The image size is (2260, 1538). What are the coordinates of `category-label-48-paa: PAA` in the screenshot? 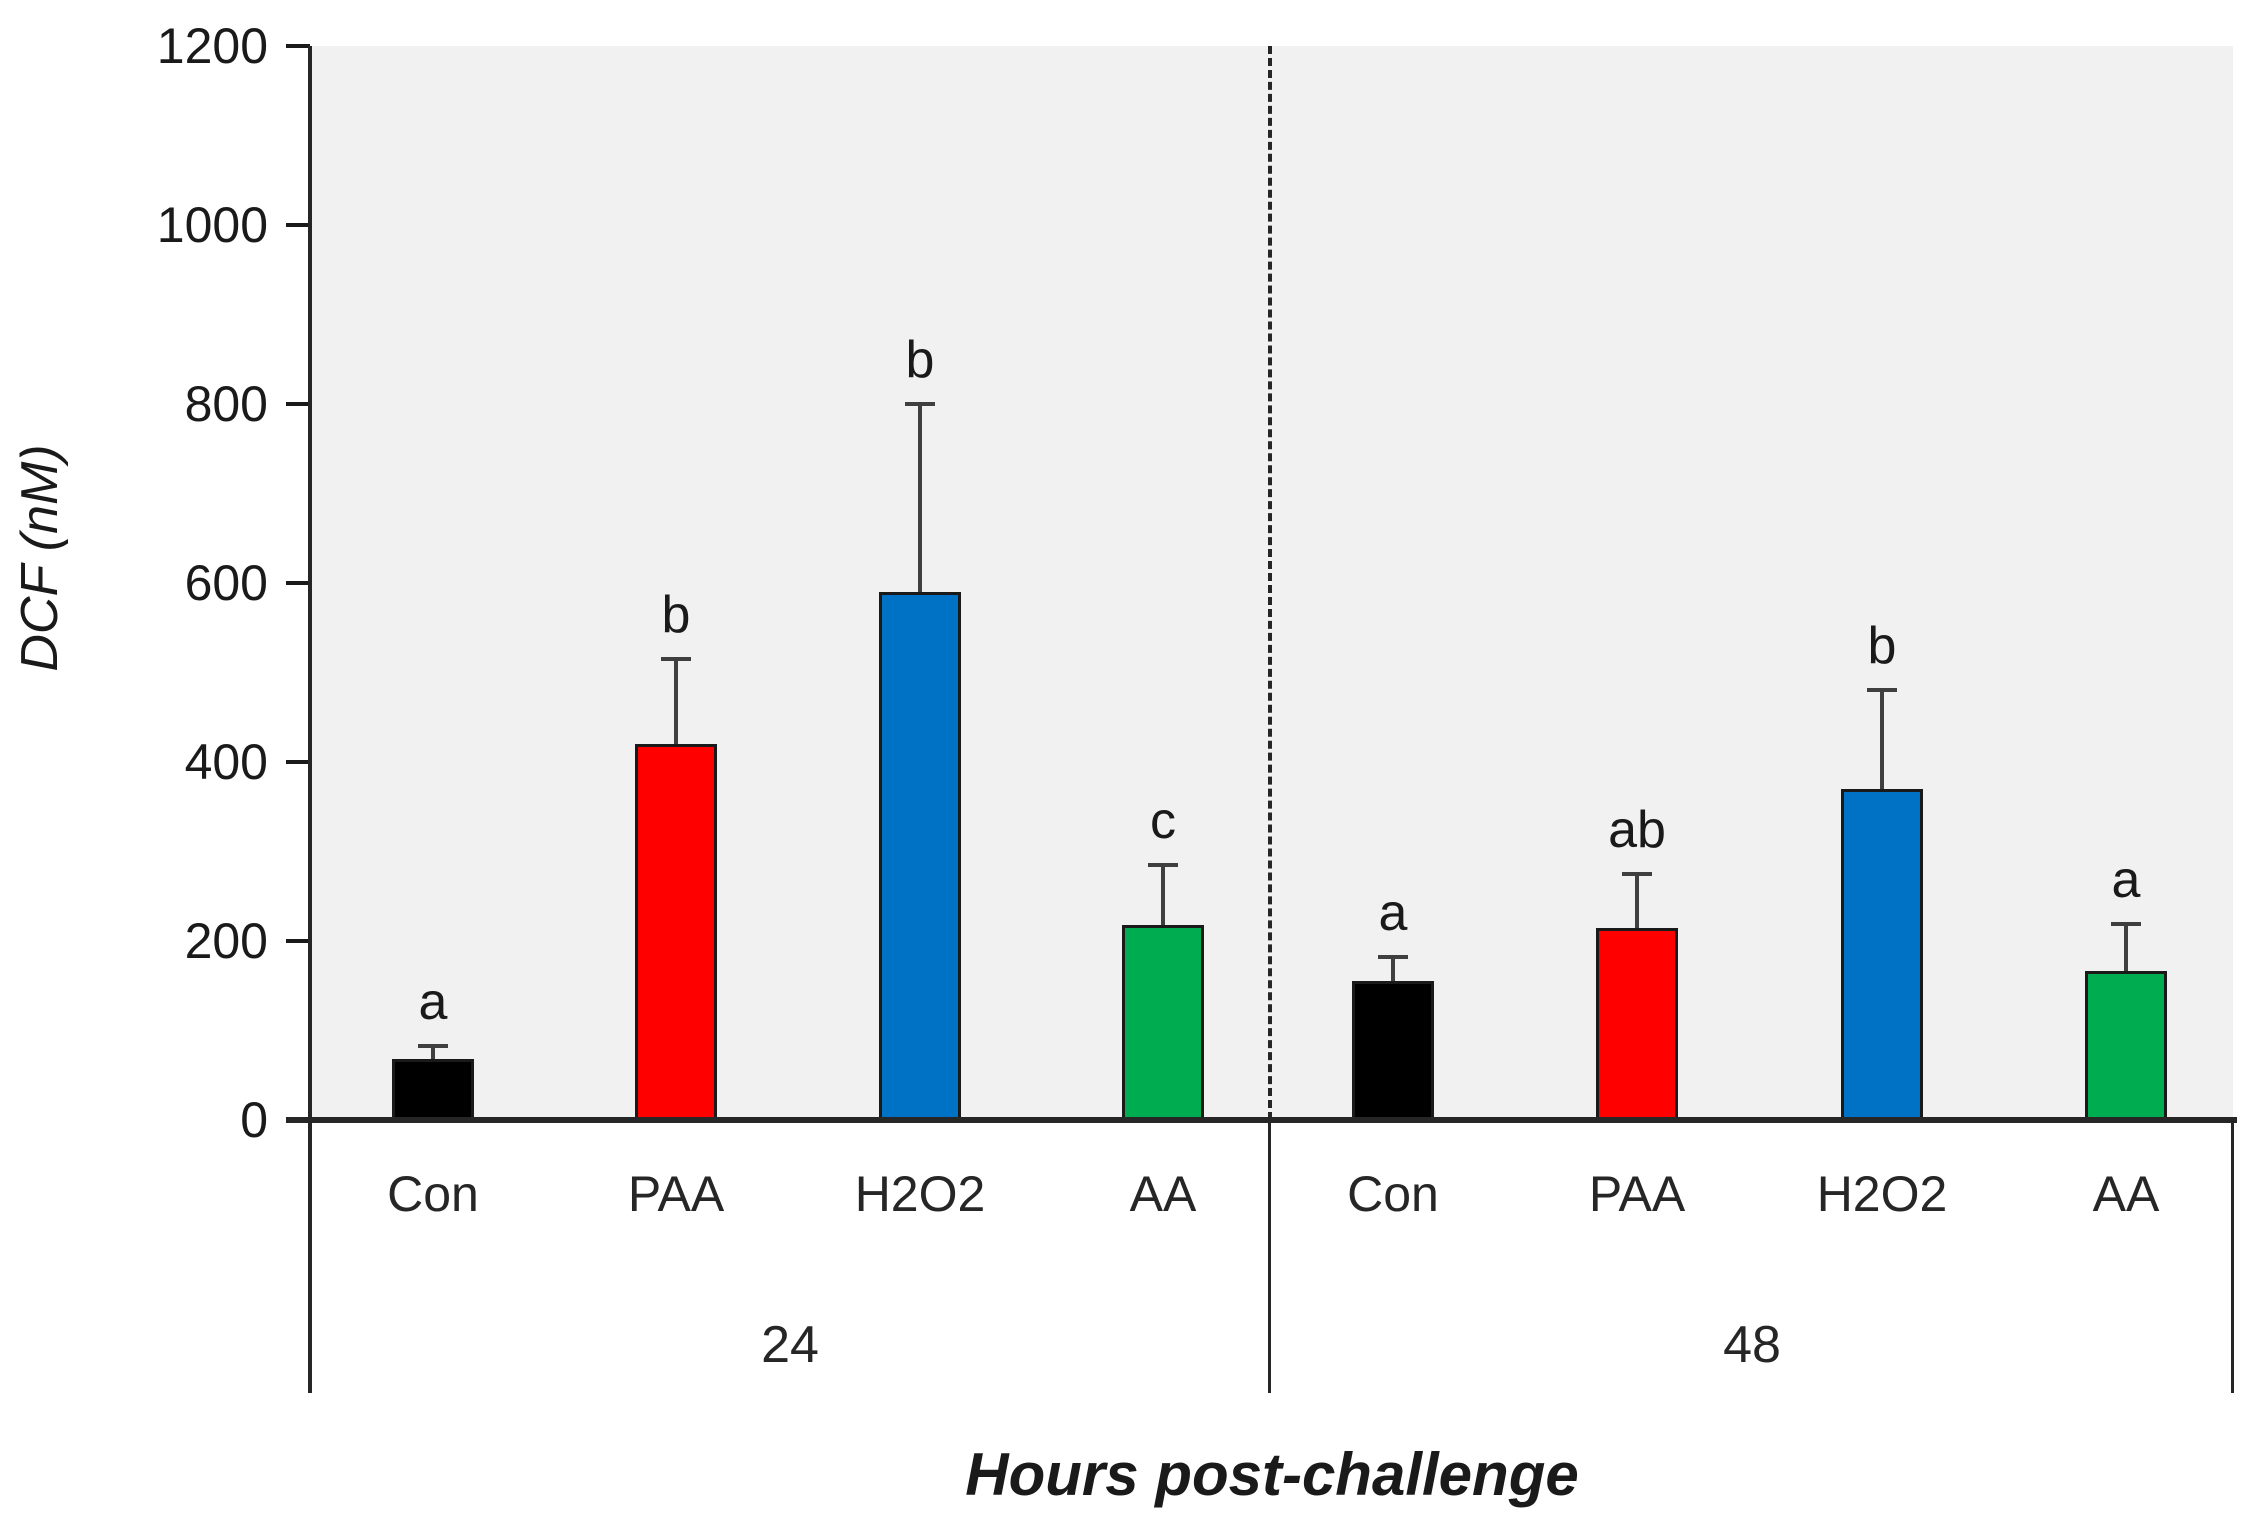 It's located at (1637, 1194).